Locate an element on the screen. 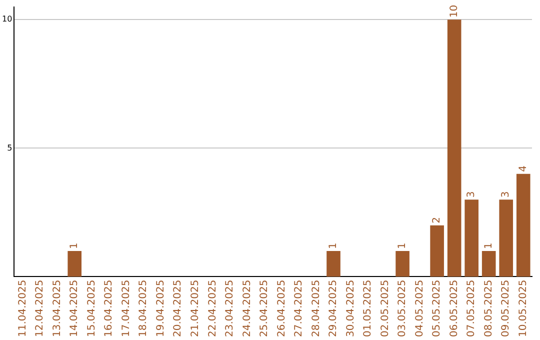  x-tick-label: 15.04.2025 is located at coordinates (92, 309).